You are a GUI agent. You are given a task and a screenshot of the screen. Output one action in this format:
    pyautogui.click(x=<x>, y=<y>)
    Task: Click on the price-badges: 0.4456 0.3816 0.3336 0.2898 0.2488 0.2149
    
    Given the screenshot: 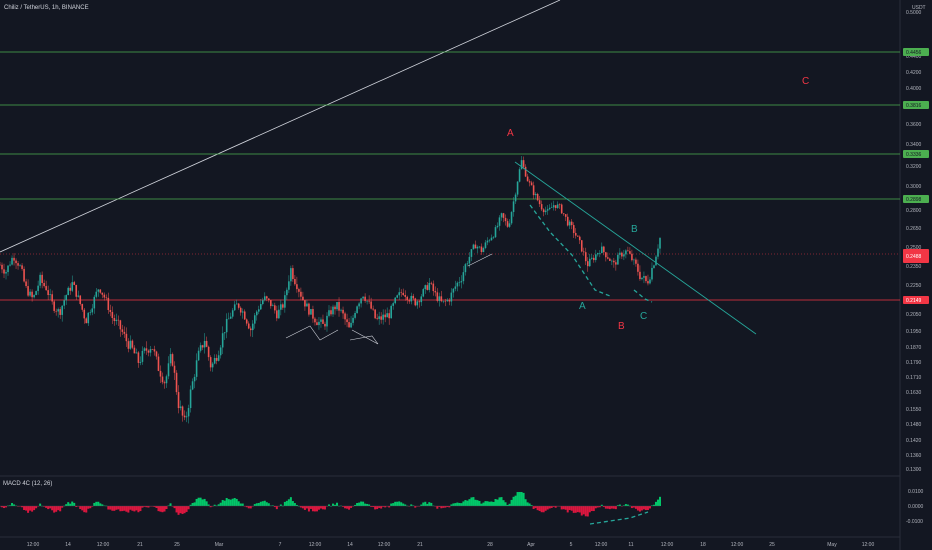 What is the action you would take?
    pyautogui.click(x=916, y=176)
    